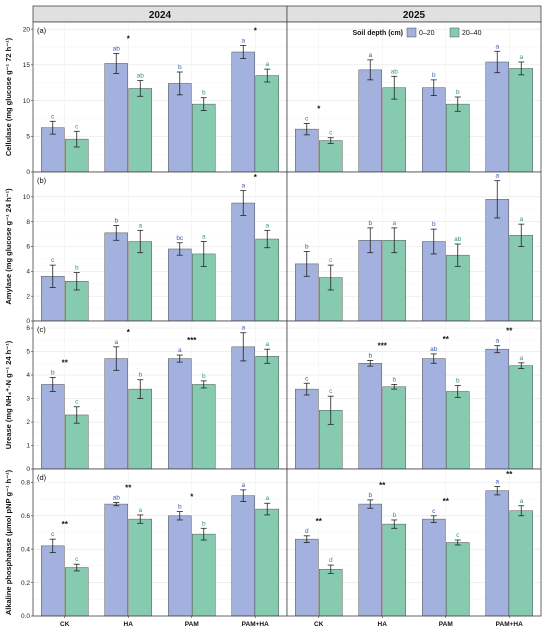 The width and height of the screenshot is (550, 633). I want to click on bar-s1-PAM, so click(458, 138).